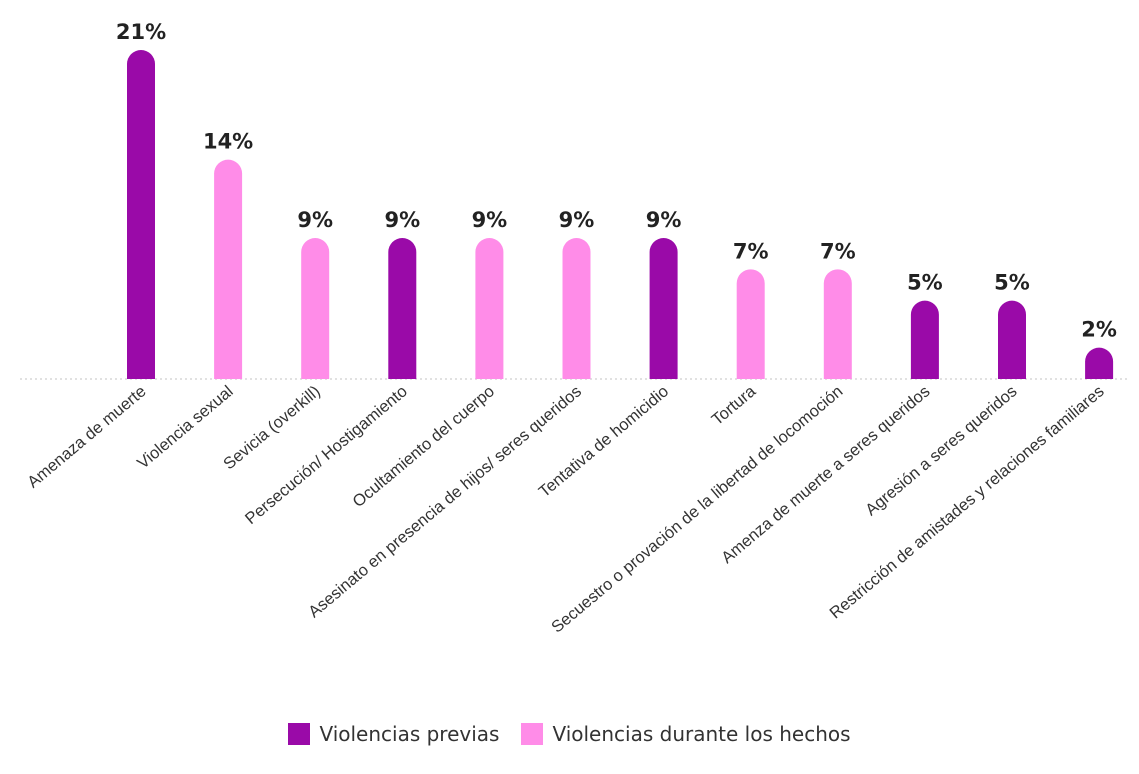 The width and height of the screenshot is (1139, 774). I want to click on bar-ocultamiento-del-cuerpo, so click(489, 308).